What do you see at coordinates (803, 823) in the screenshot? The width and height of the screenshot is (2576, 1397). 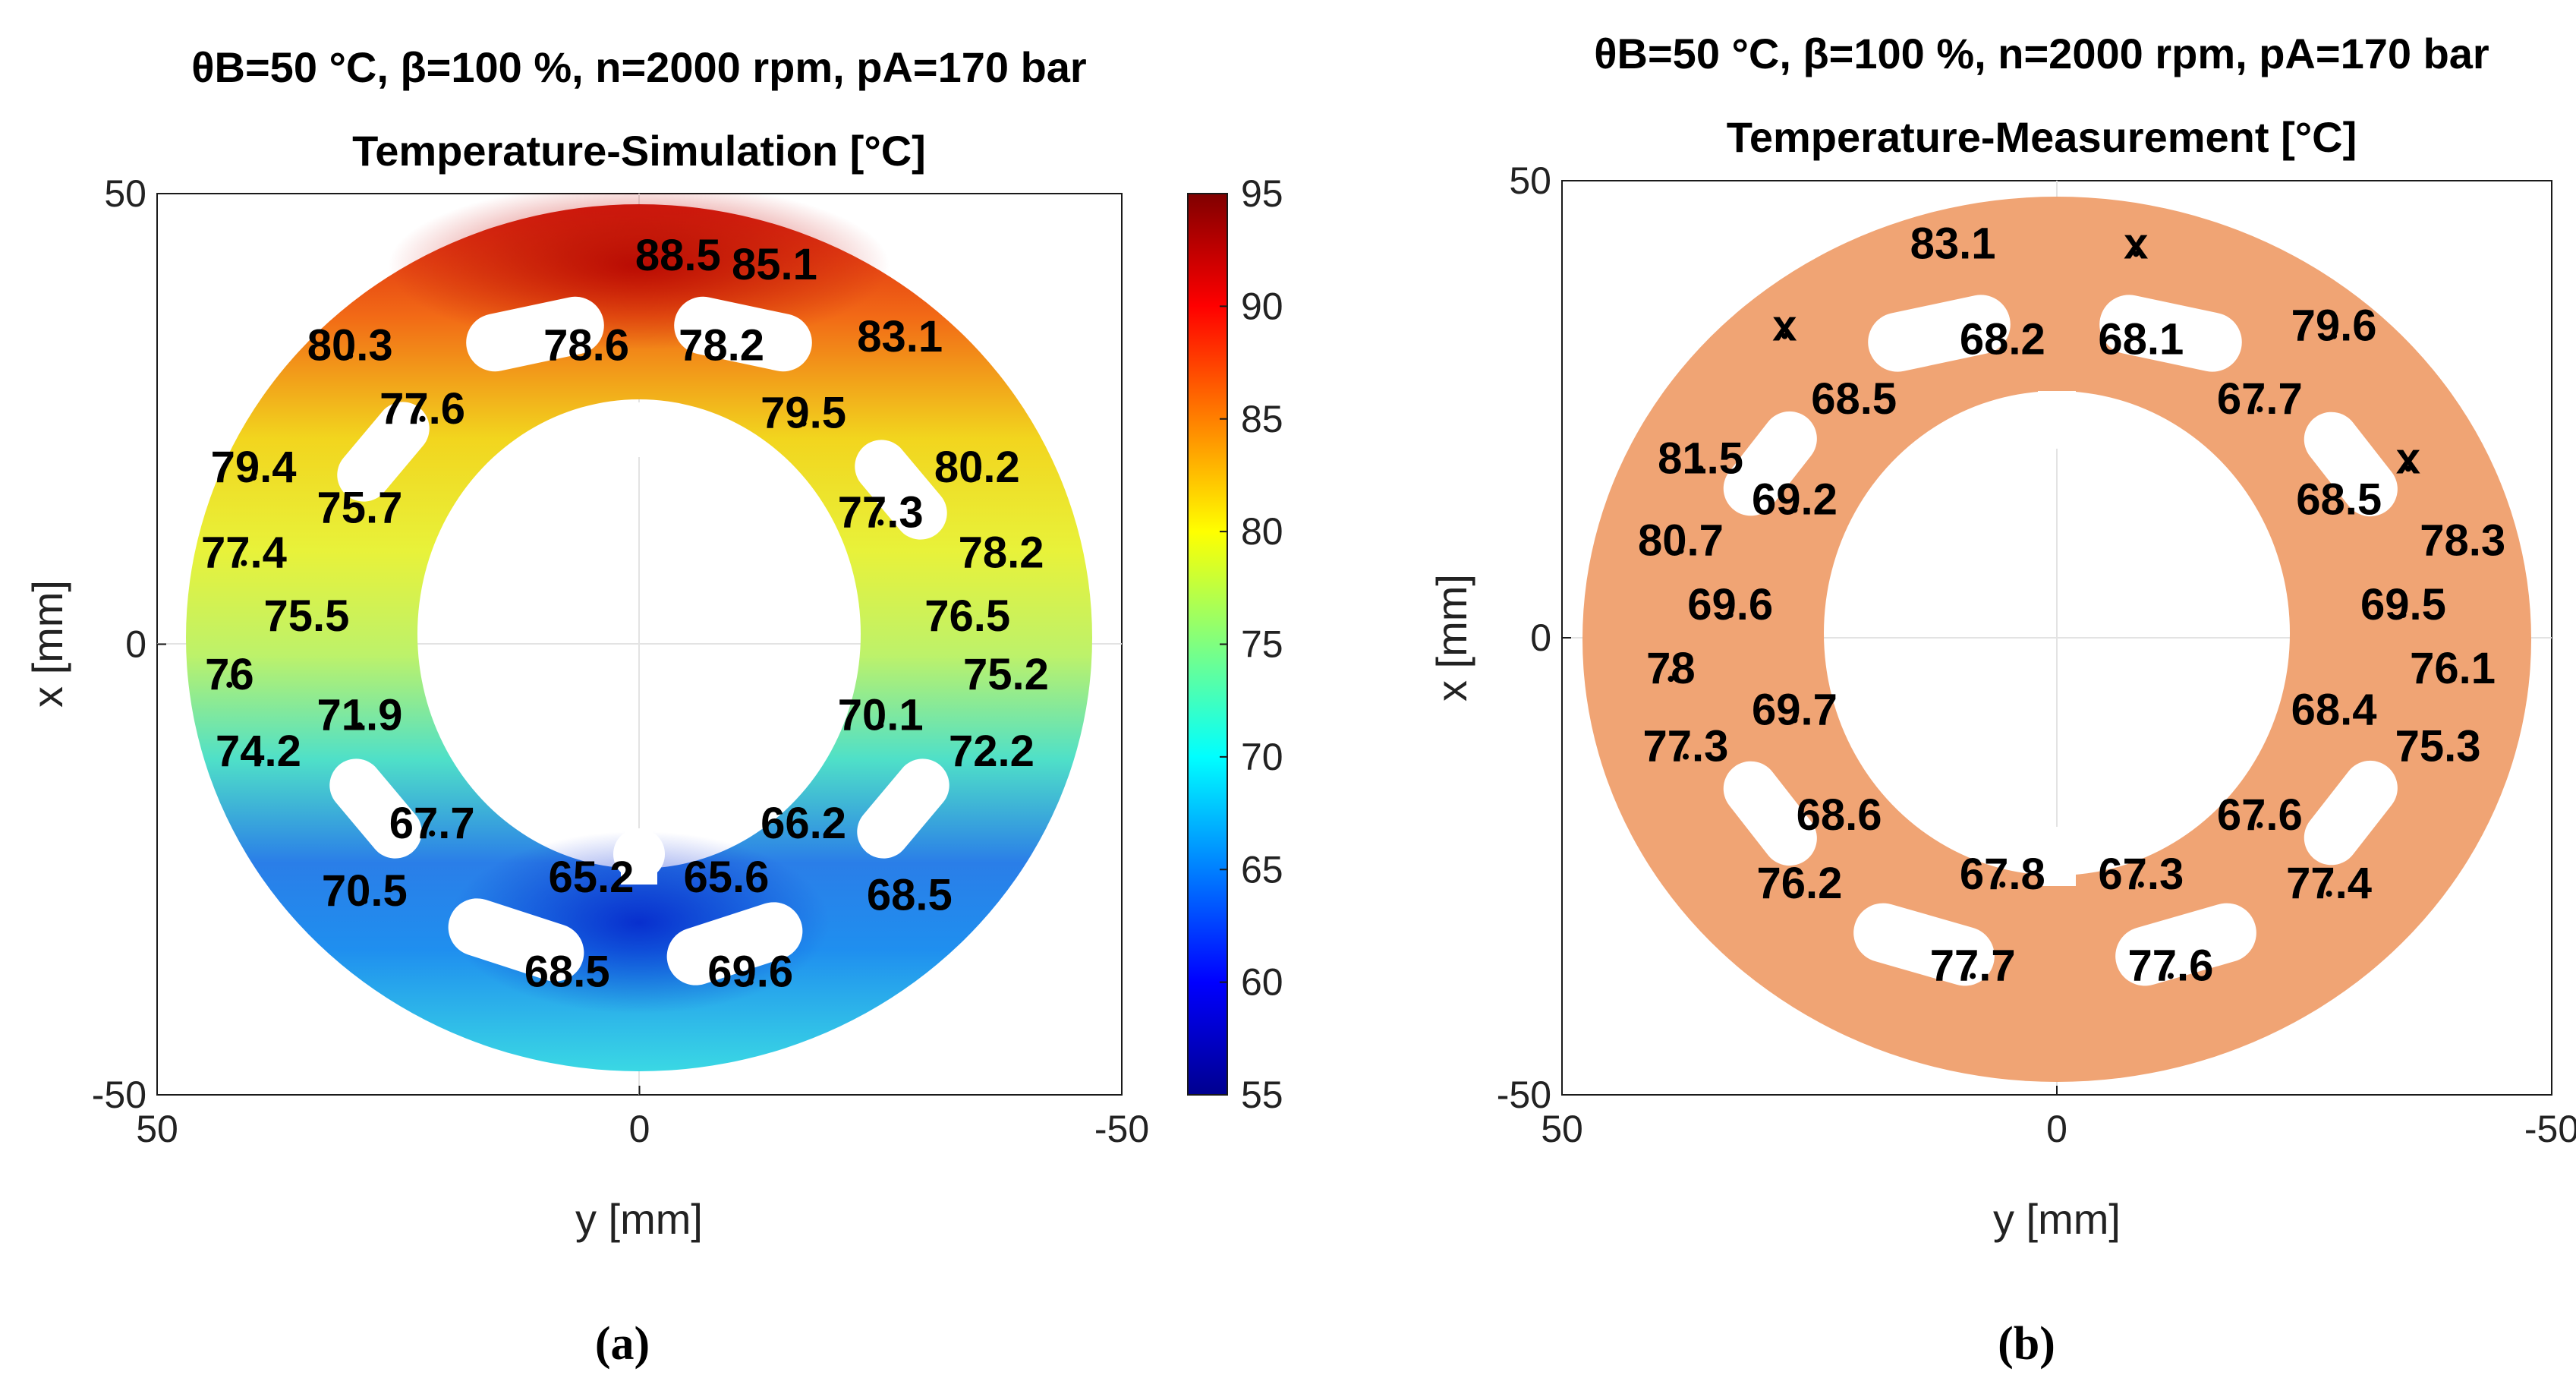 I see `temperature-value-label: 66.2` at bounding box center [803, 823].